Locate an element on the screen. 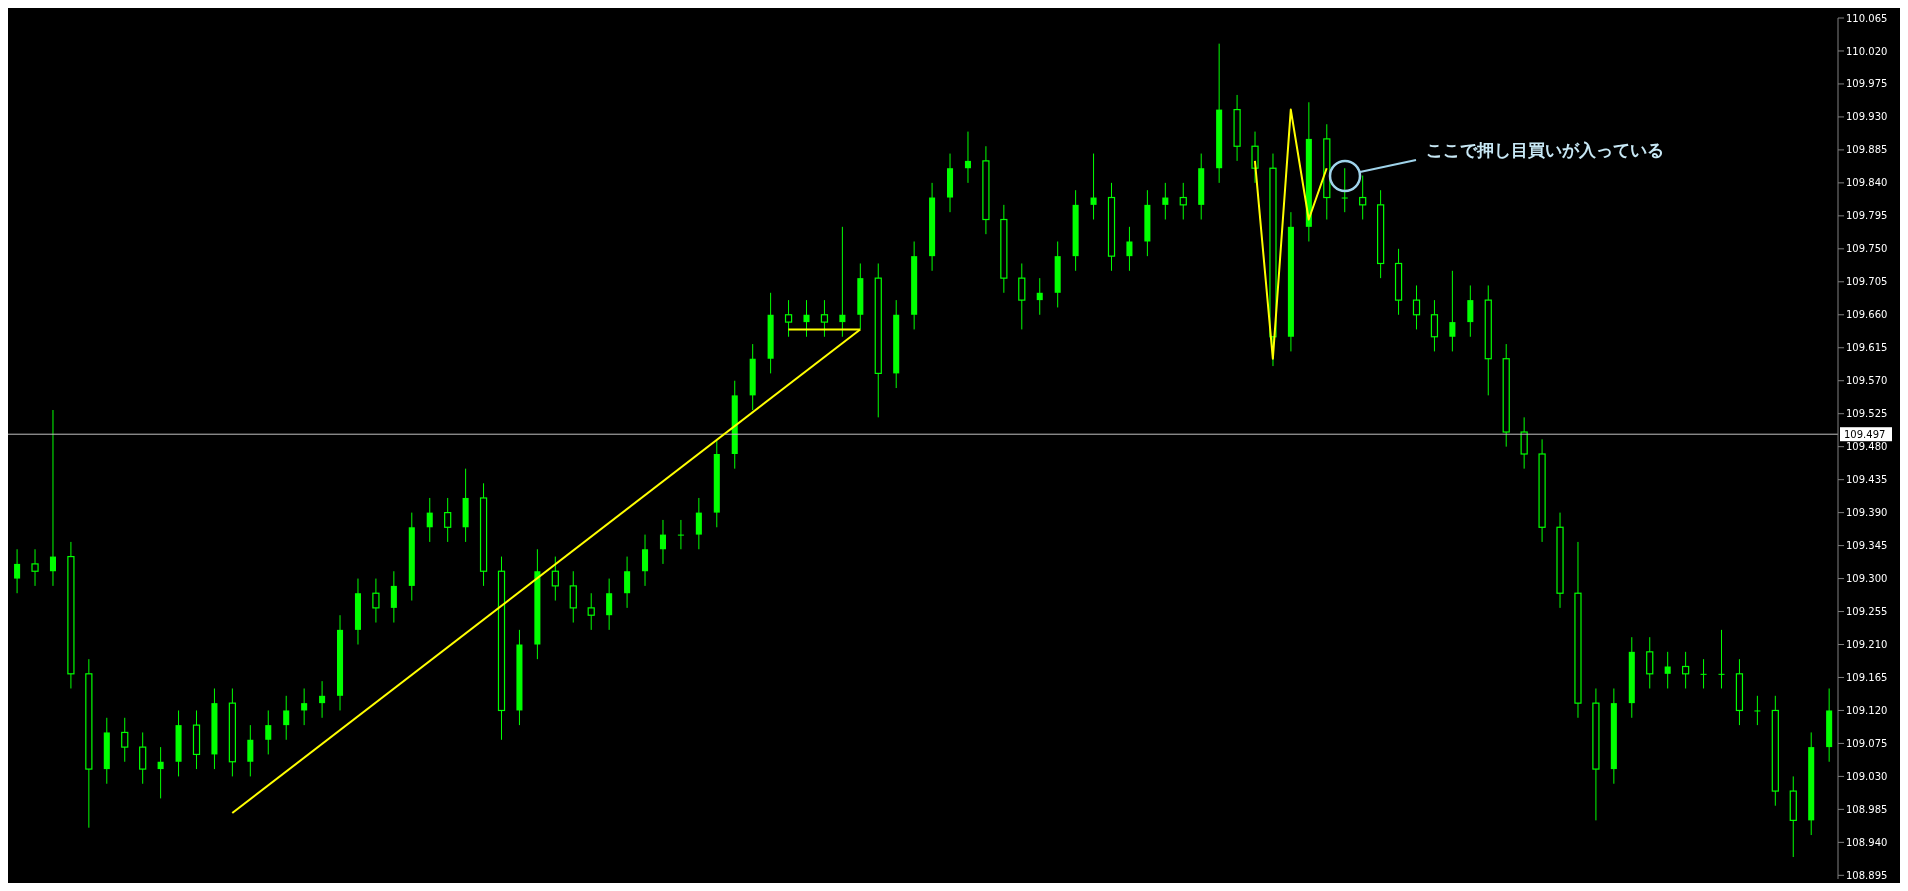 Image resolution: width=1908 pixels, height=891 pixels. y-tick-label: 109.660 is located at coordinates (1867, 315).